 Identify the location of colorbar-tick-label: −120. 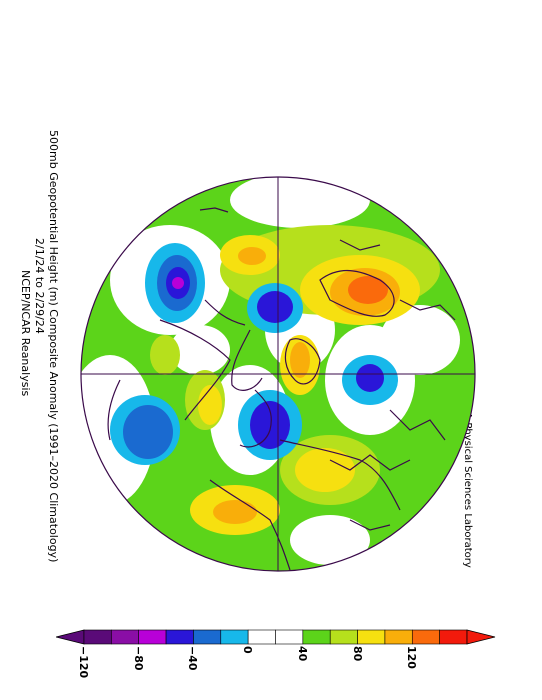
(83, 662).